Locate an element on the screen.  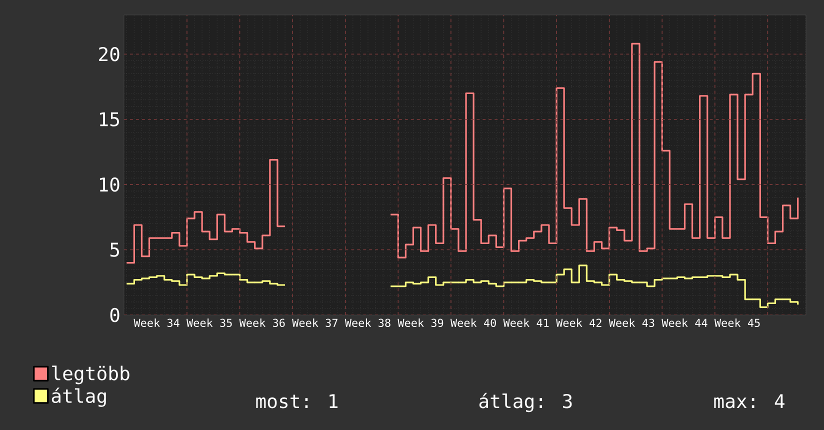
y-tick-label: 15 is located at coordinates (109, 119).